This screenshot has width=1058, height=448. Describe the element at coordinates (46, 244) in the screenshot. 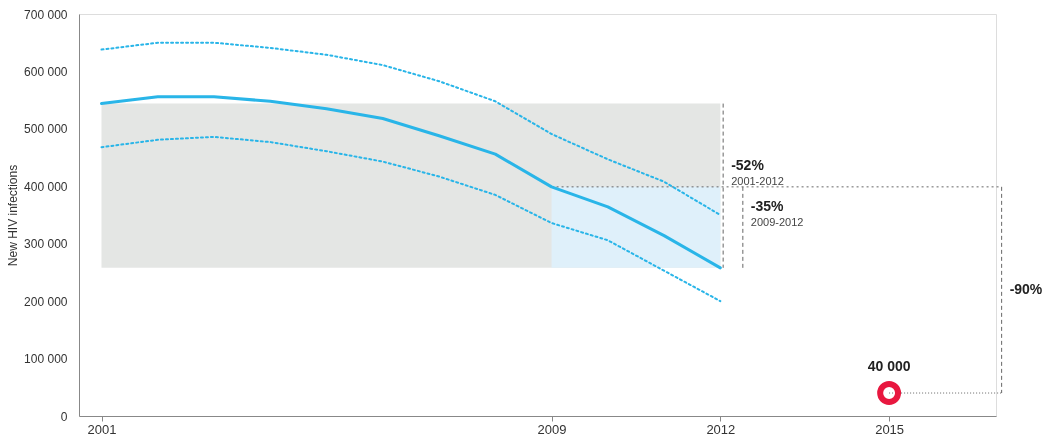

I see `y-tick-label: 300 000` at that location.